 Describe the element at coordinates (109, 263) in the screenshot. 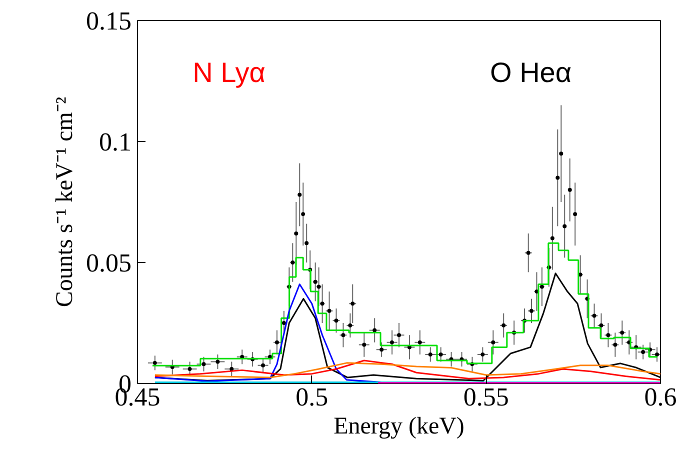

I see `y-tick-label: 0.05` at that location.